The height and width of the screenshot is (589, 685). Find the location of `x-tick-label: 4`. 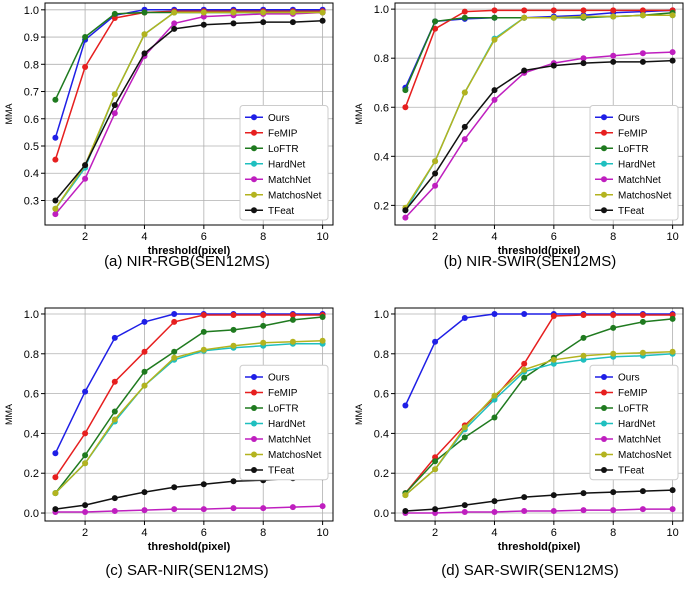

x-tick-label: 4 is located at coordinates (494, 237).